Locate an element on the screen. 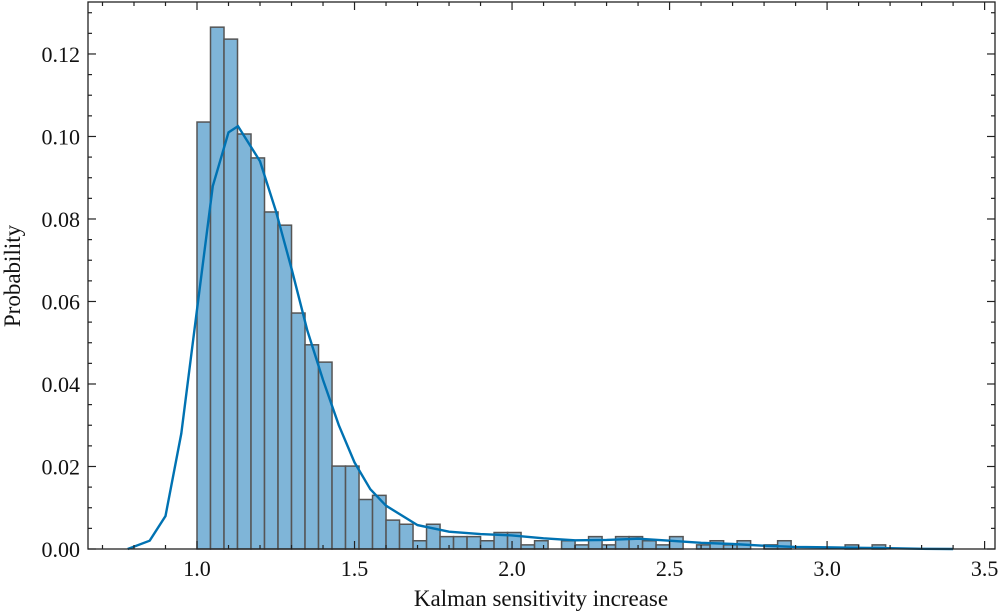  y-tick-label: 0.04 is located at coordinates (61, 384).